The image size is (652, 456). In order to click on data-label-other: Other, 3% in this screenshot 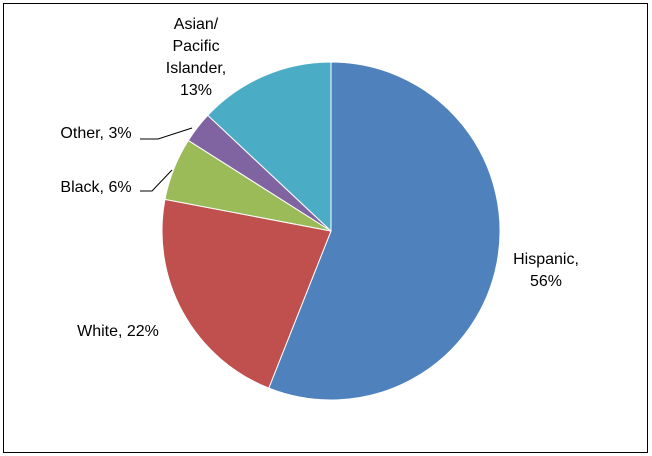, I will do `click(95, 133)`.